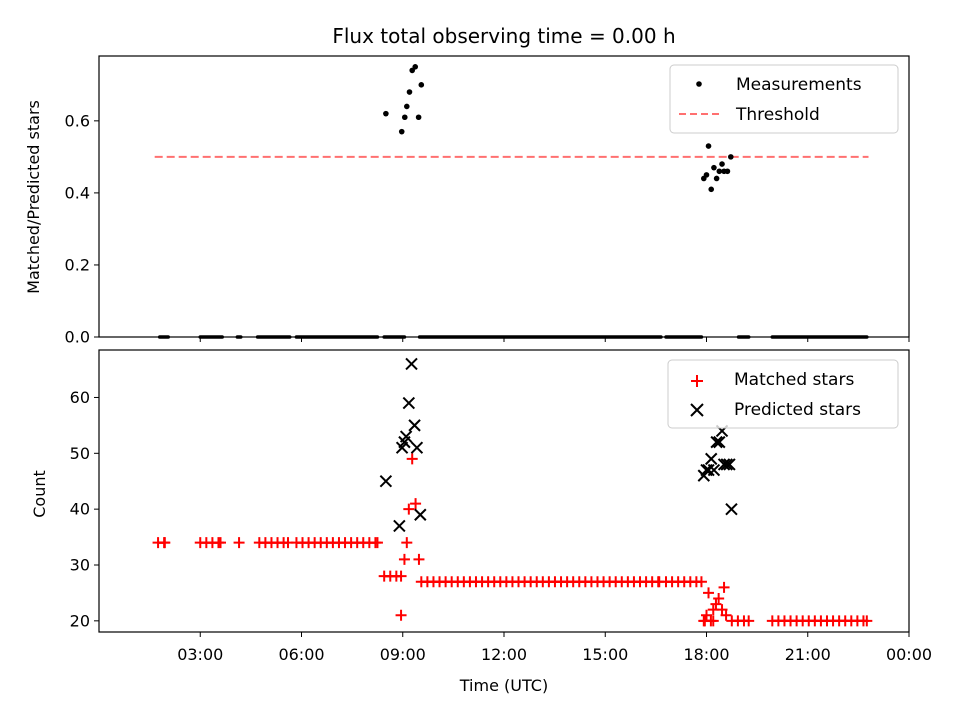  Describe the element at coordinates (77, 337) in the screenshot. I see `top-y-tick-label: 0.0` at that location.